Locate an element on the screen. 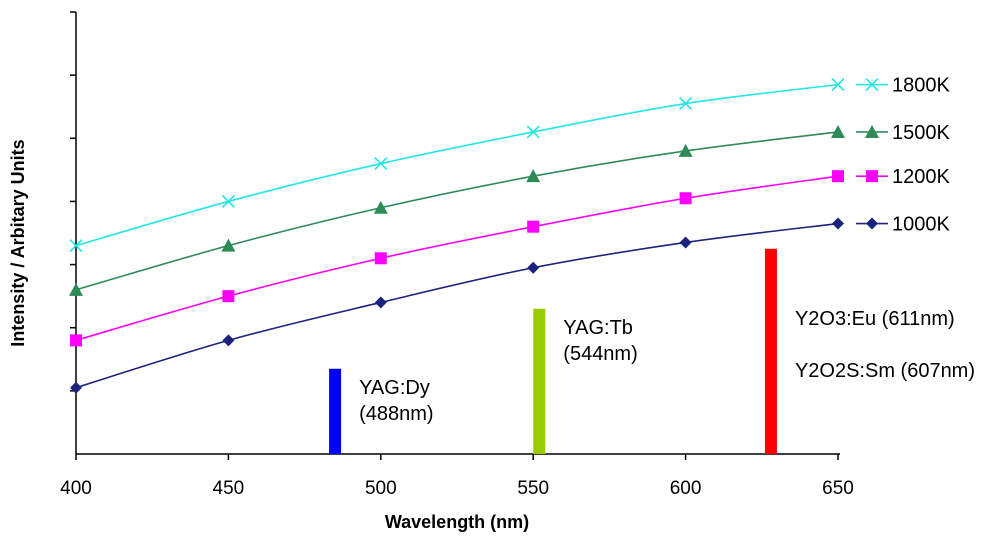 This screenshot has width=1000, height=543. x-tick-label: 400 is located at coordinates (76, 488).